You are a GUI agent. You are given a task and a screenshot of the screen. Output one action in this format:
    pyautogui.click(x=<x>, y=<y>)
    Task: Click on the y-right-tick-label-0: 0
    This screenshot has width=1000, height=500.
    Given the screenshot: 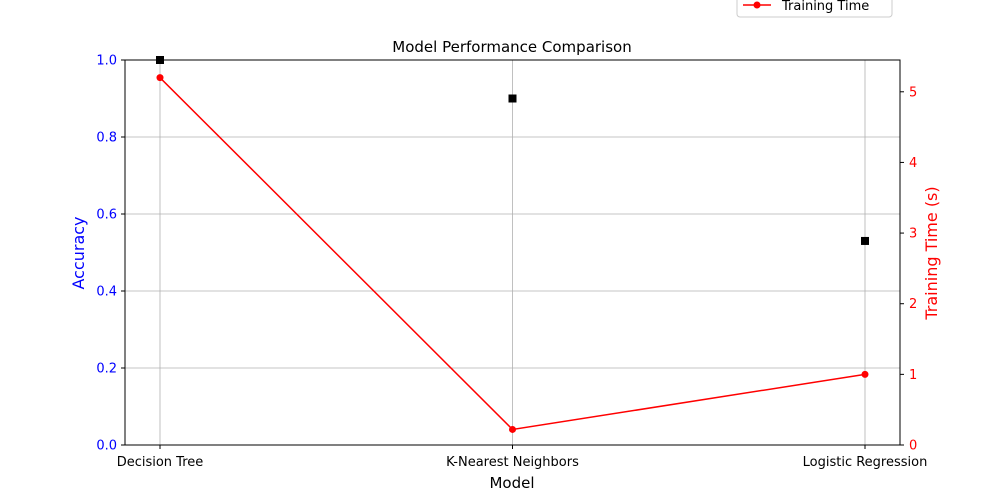 What is the action you would take?
    pyautogui.click(x=913, y=446)
    